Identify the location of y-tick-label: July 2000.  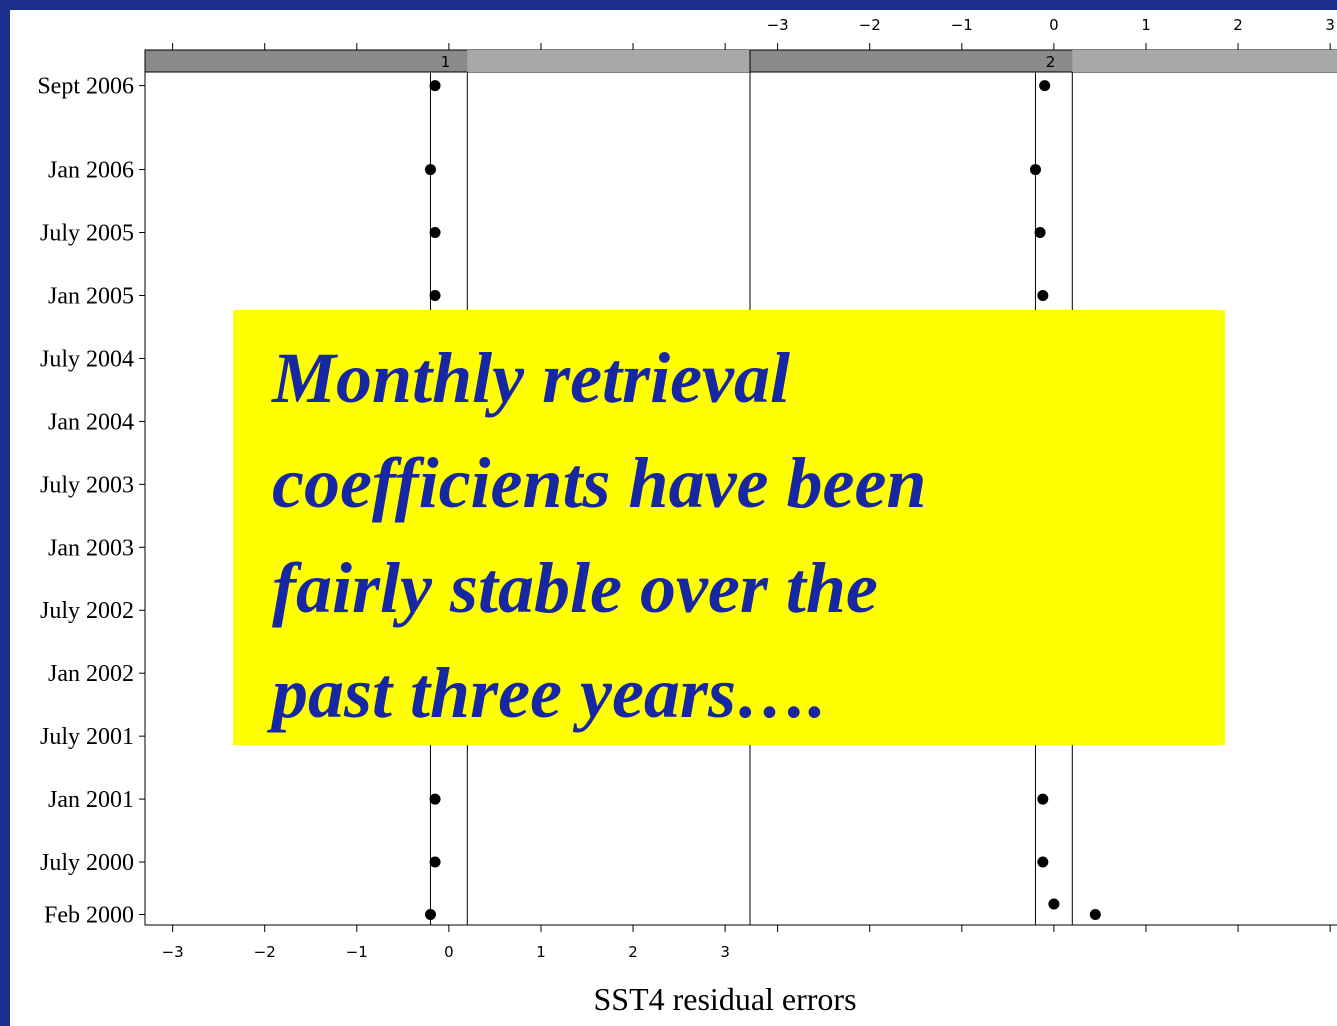
(87, 863).